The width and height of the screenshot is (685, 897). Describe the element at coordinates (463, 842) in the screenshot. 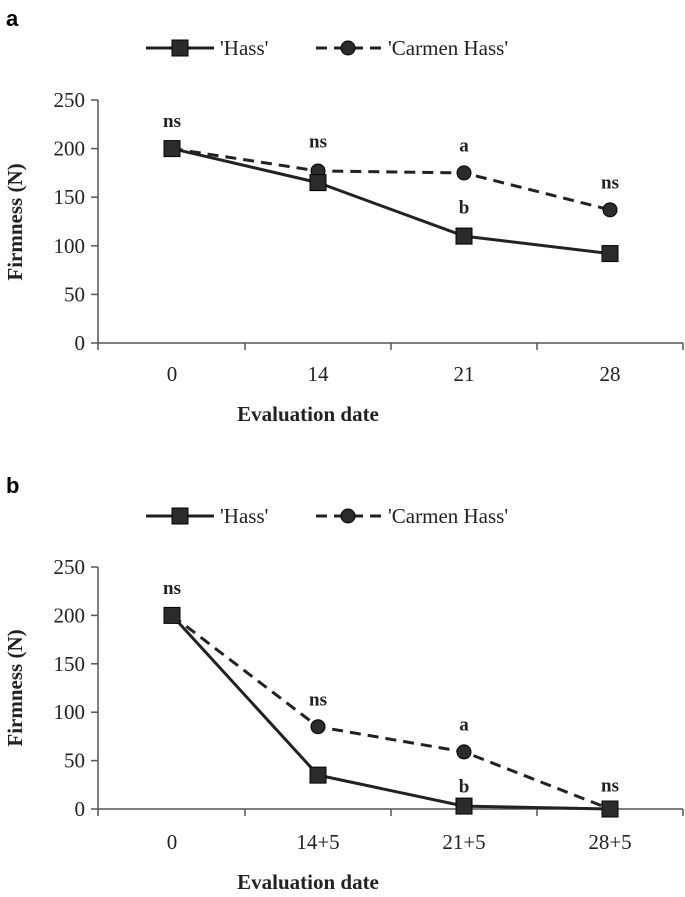

I see `x-tick-label: 21+5` at that location.